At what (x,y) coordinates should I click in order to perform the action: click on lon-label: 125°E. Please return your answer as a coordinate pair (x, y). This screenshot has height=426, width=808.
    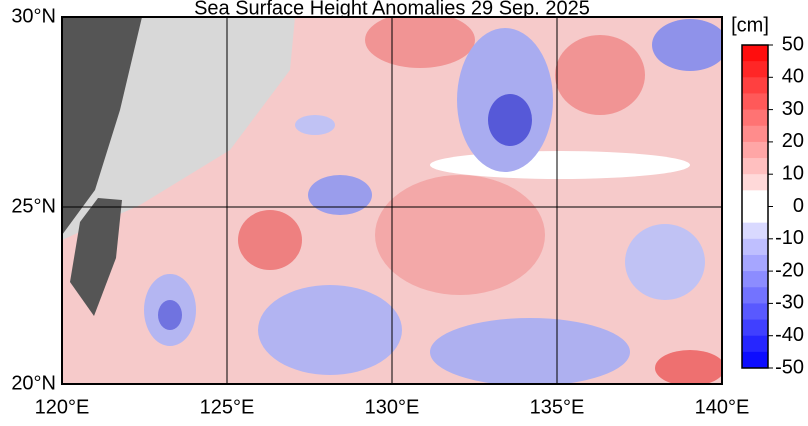
    Looking at the image, I should click on (227, 407).